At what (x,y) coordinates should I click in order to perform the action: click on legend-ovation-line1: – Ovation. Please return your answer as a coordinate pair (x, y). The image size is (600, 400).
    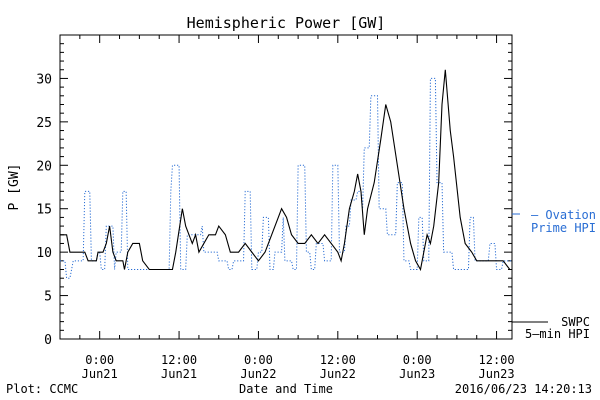
    Looking at the image, I should click on (563, 215).